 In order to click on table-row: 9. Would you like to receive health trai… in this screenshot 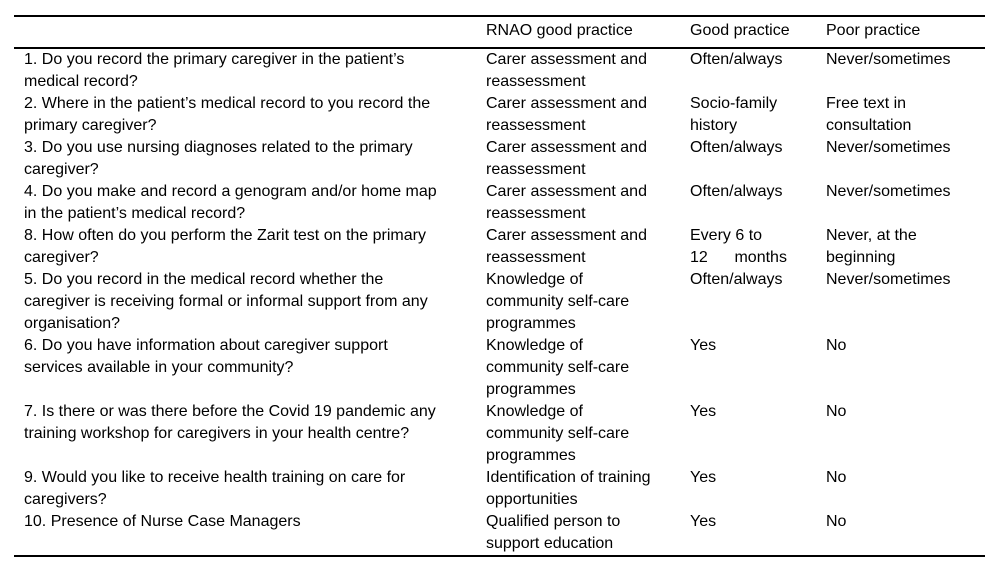, I will do `click(499, 489)`.